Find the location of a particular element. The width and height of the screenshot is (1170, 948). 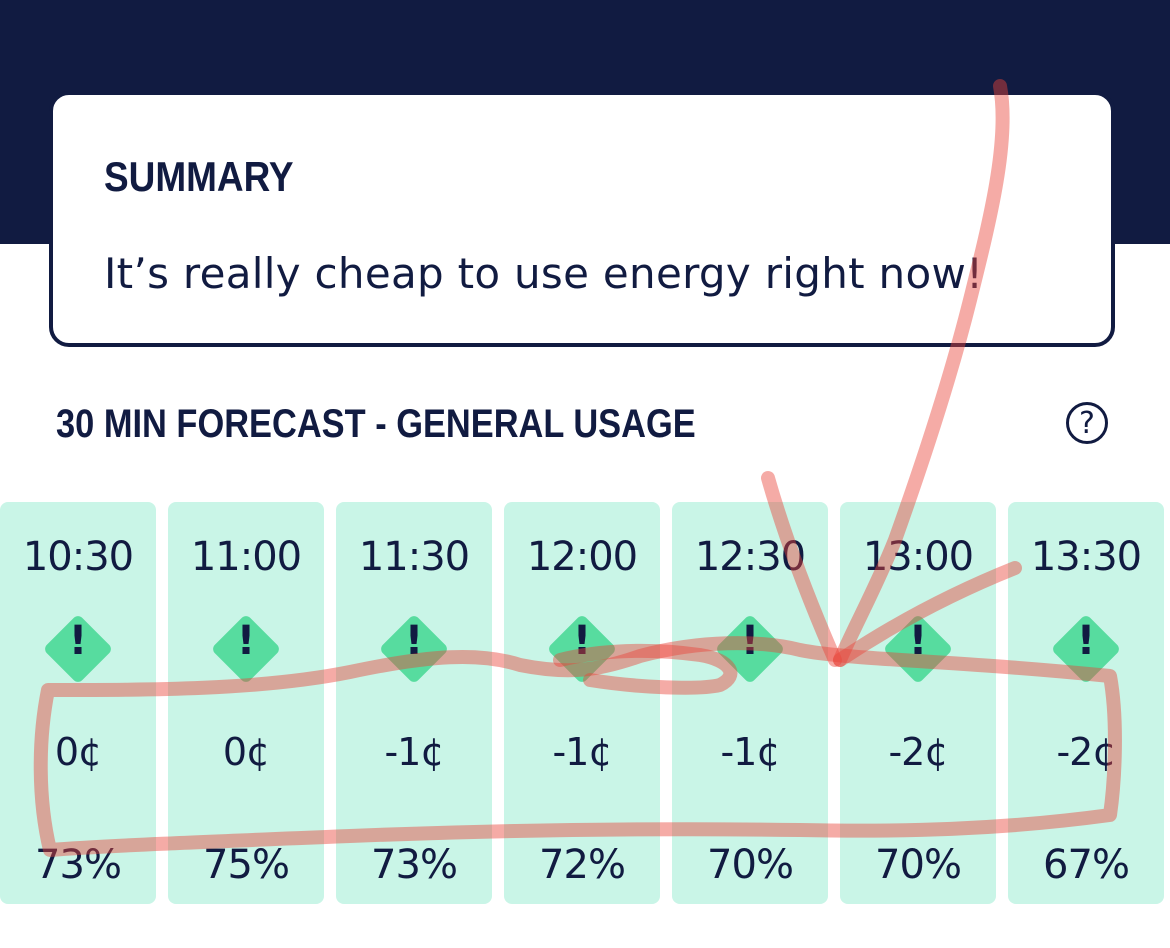

column-percent: 75% is located at coordinates (246, 865).